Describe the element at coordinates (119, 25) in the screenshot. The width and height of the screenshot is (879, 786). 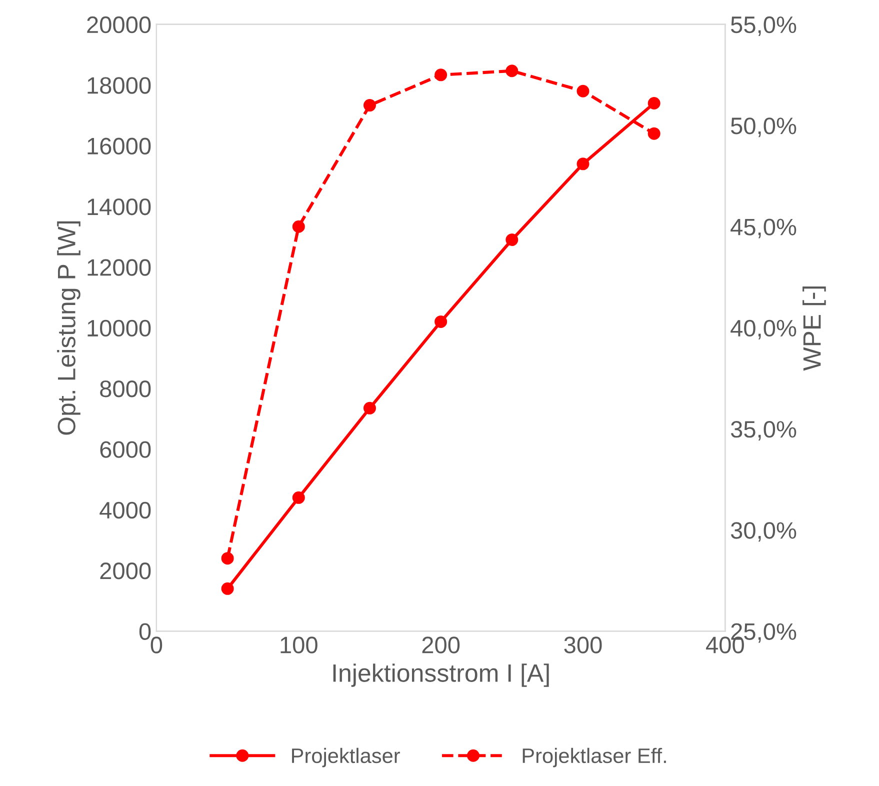
I see `y-tick-label: 20000` at that location.